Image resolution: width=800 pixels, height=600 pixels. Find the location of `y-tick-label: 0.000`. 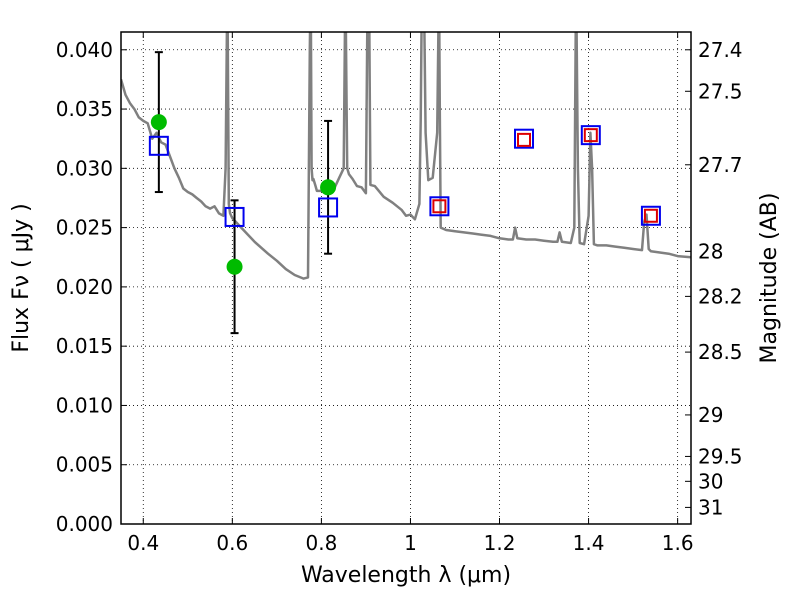

y-tick-label: 0.000 is located at coordinates (84, 524).